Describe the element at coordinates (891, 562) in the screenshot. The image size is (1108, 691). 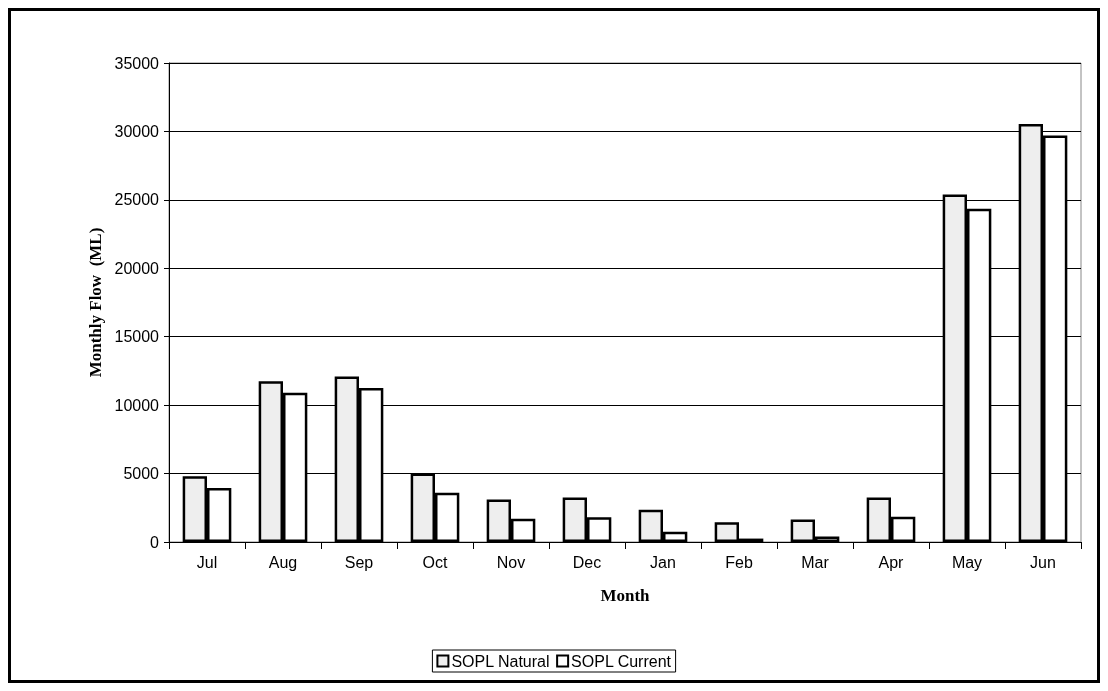
I see `x-tick-label: Apr` at that location.